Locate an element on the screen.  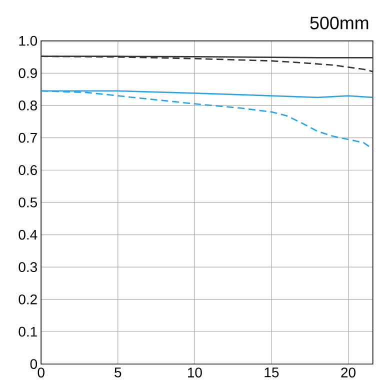
y-tick-label: 0.2 is located at coordinates (27, 299).